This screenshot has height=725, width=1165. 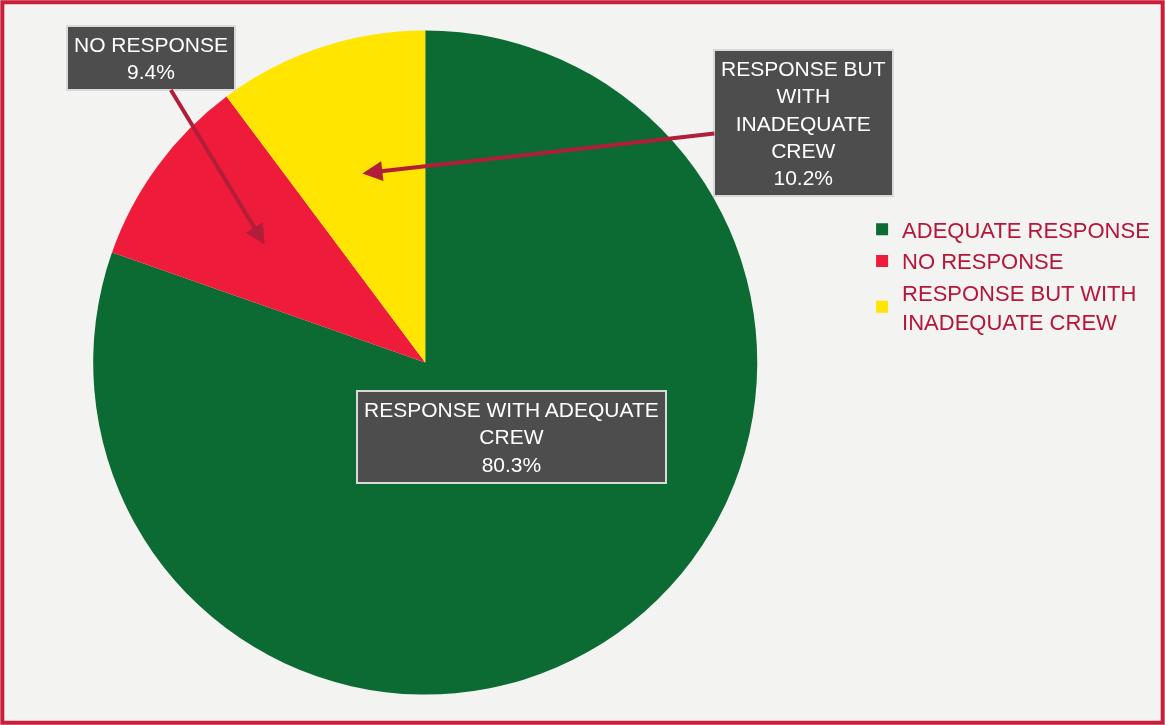 I want to click on legend-label: RESPONSE BUT WITH INADEQUATE CREW, so click(x=1019, y=308).